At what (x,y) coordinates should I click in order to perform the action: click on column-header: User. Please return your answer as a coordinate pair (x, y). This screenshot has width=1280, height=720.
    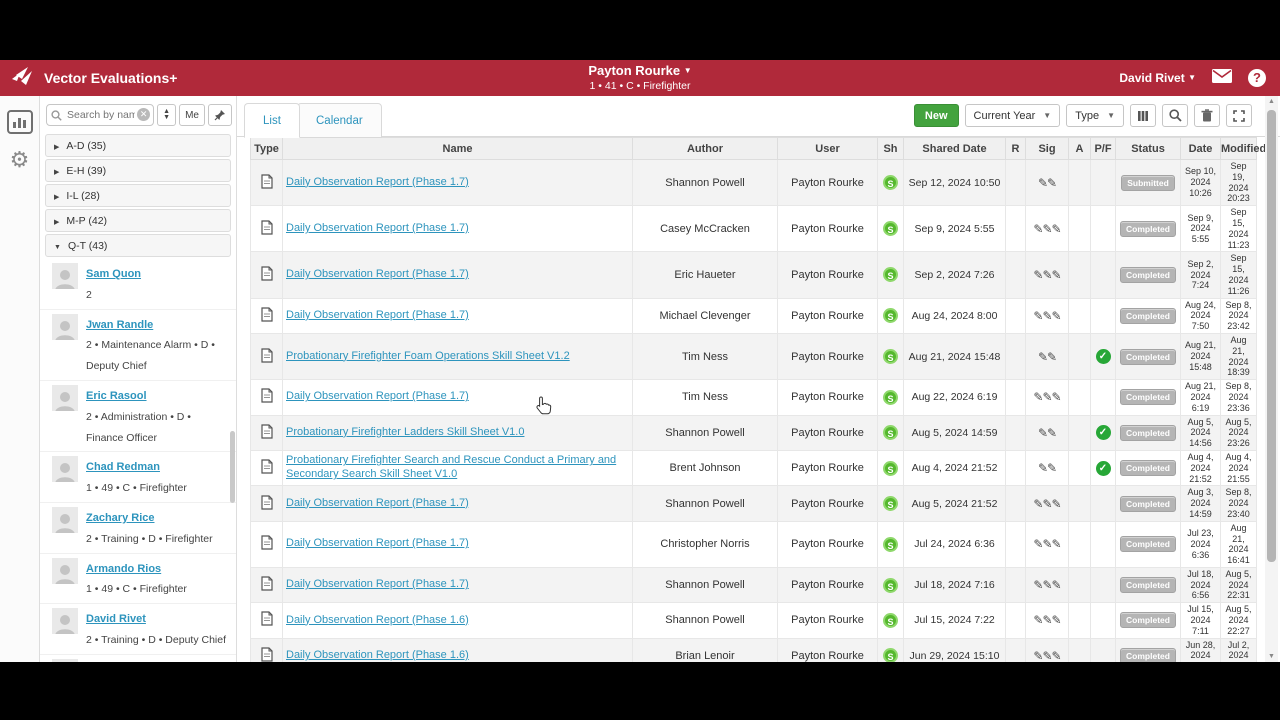
    Looking at the image, I should click on (827, 148).